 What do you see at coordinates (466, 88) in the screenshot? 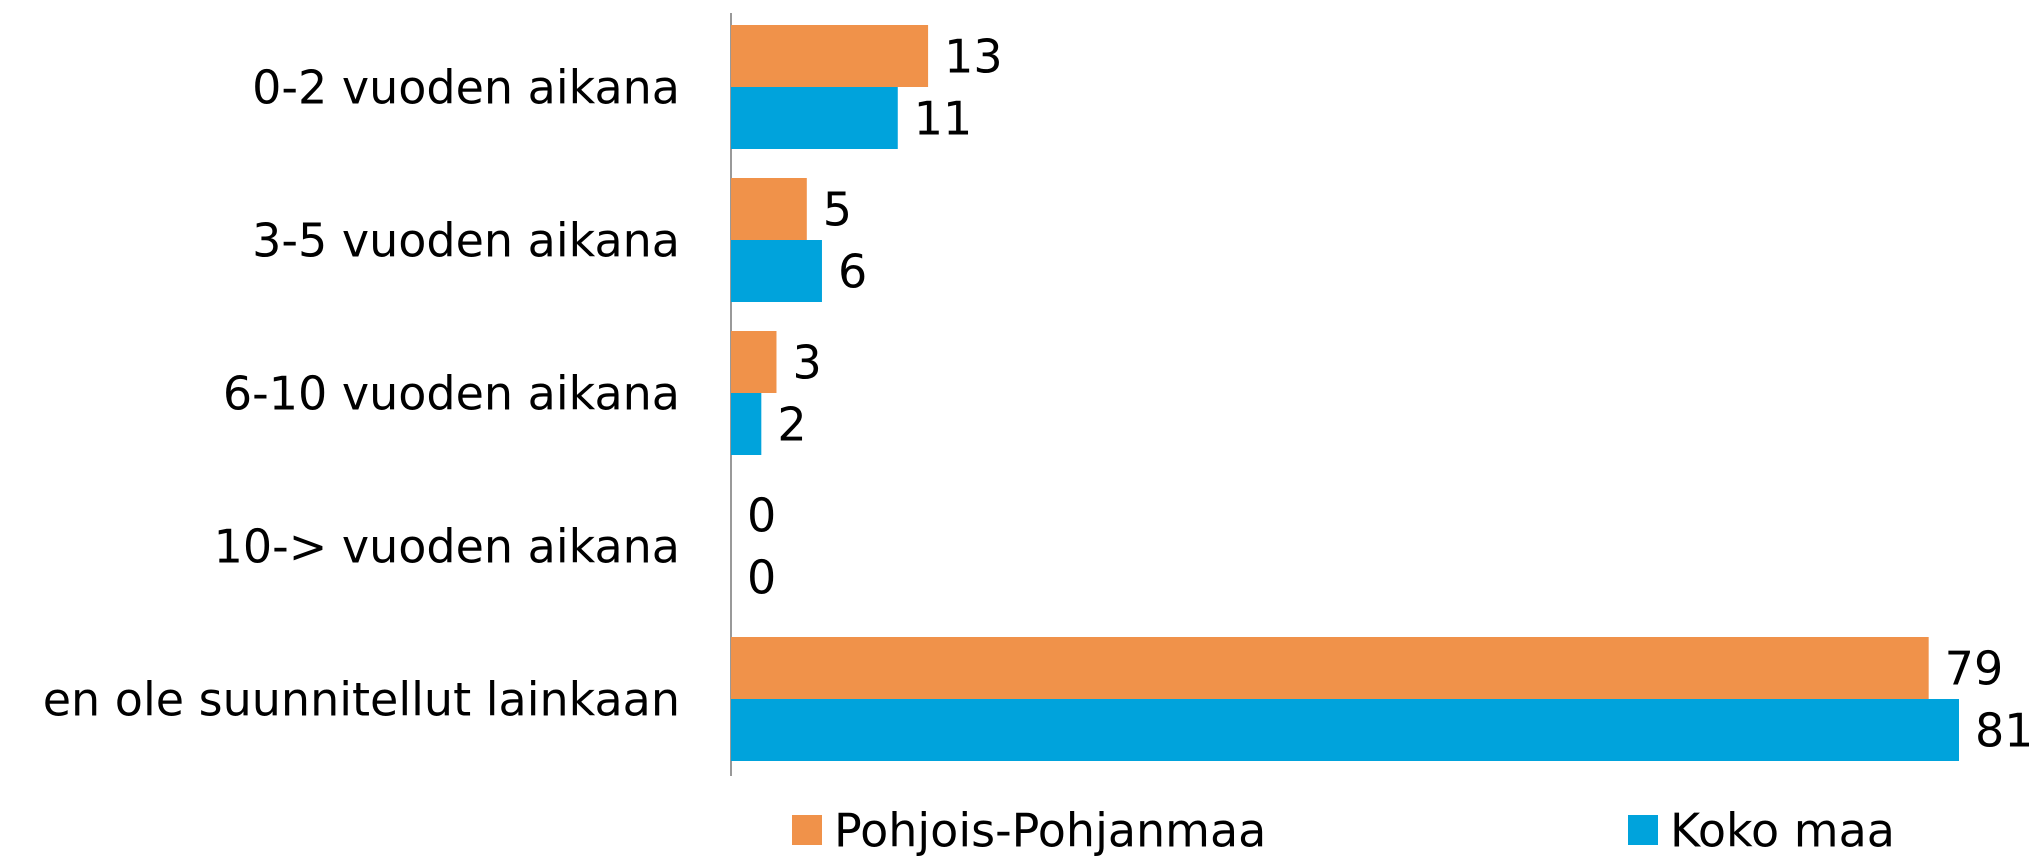
I see `category-label: 0-2 vuoden aikana` at bounding box center [466, 88].